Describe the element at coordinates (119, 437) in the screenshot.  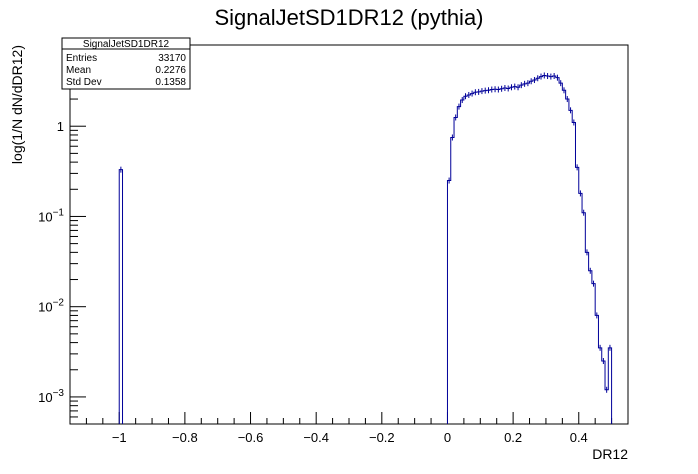
I see `x-tick-label: −1` at that location.